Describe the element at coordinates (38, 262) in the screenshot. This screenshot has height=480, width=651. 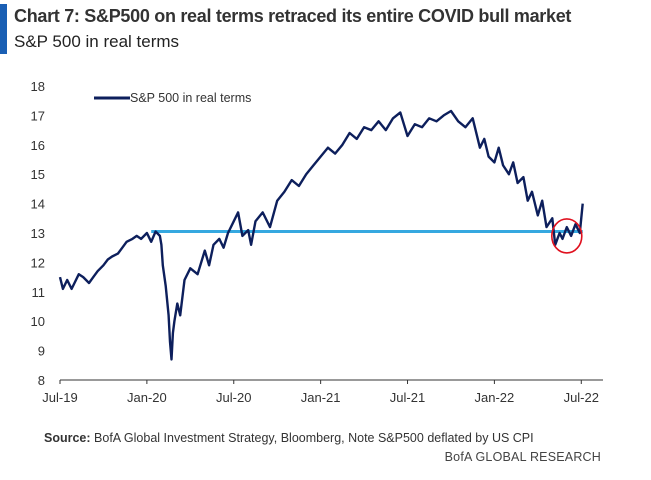
I see `y-tick-label: 12` at that location.